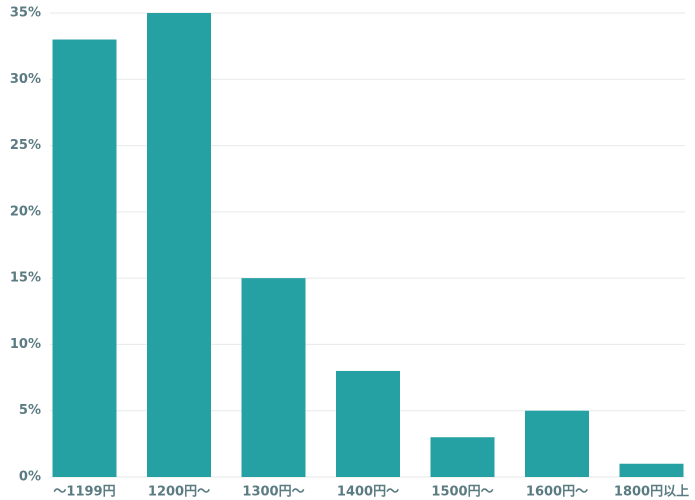  What do you see at coordinates (368, 492) in the screenshot?
I see `x-tick-label: 1400円〜` at bounding box center [368, 492].